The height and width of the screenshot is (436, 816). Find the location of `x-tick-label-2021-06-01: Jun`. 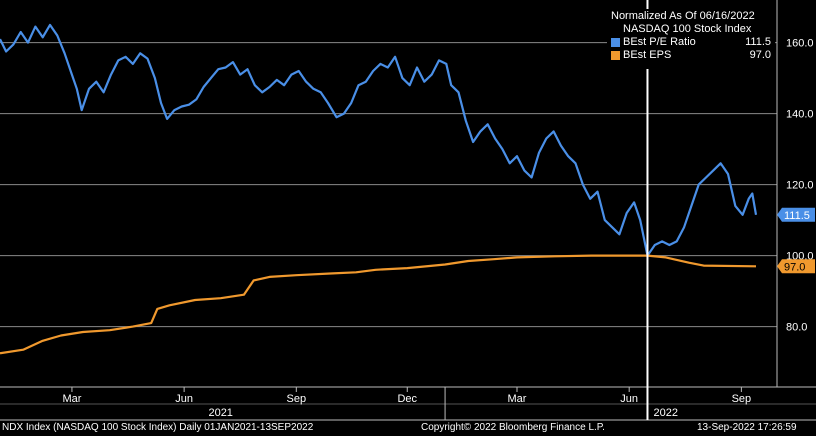

x-tick-label-2021-06-01: Jun is located at coordinates (184, 399).